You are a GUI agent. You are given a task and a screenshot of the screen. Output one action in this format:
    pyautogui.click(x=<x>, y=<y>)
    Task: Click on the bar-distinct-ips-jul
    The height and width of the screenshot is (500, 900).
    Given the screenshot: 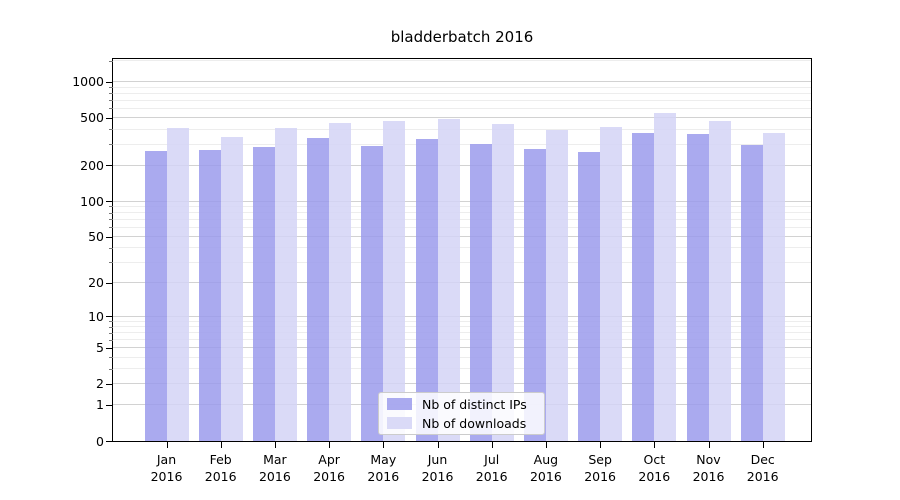 What is the action you would take?
    pyautogui.click(x=480, y=292)
    